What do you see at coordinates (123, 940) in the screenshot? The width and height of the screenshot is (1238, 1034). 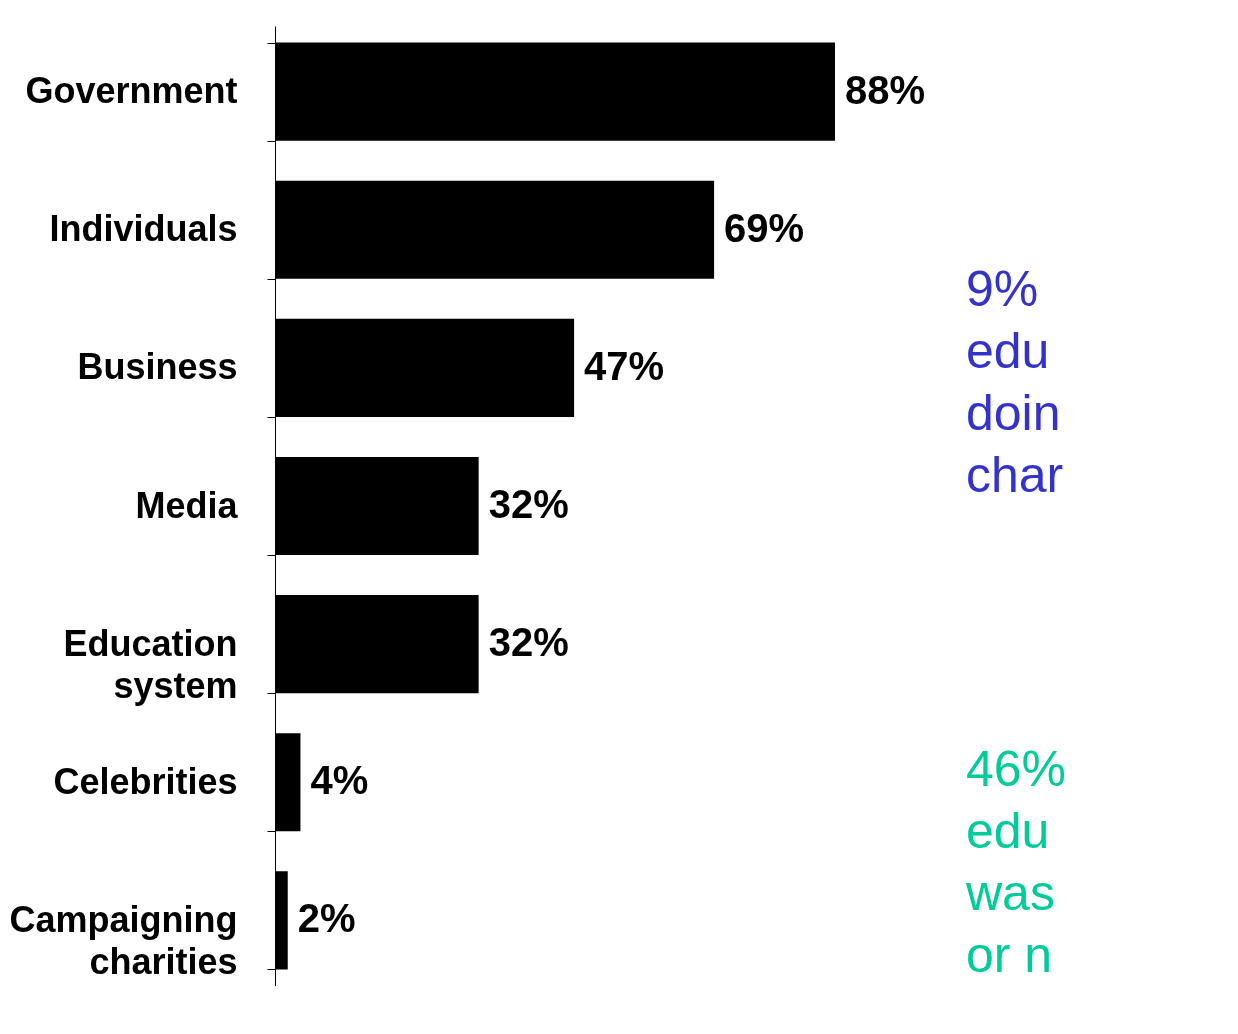 I see `y-tick-label: Campaigning charities` at bounding box center [123, 940].